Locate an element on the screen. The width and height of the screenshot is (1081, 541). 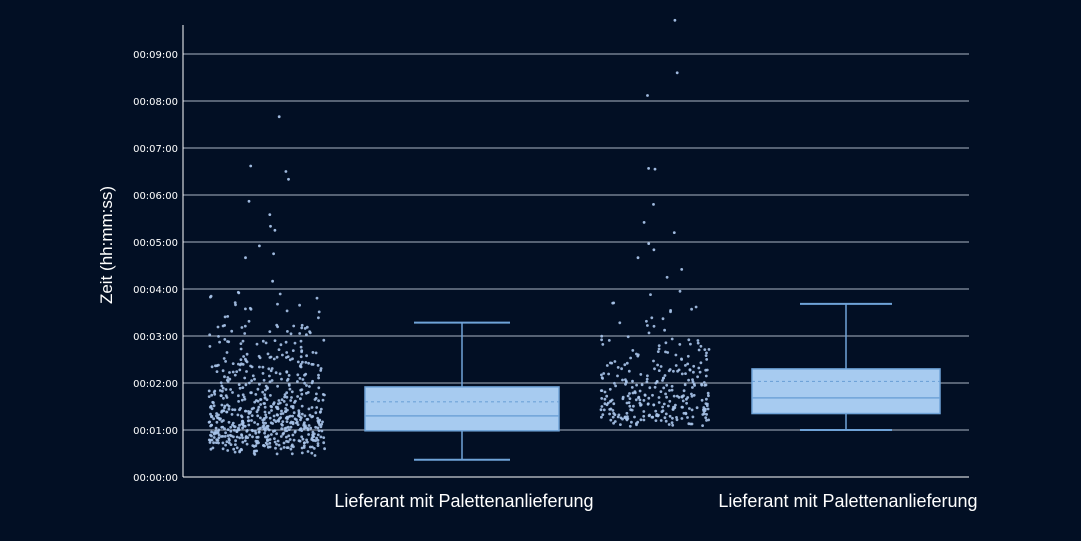
y-tick-label: 00:07:00 is located at coordinates (155, 149).